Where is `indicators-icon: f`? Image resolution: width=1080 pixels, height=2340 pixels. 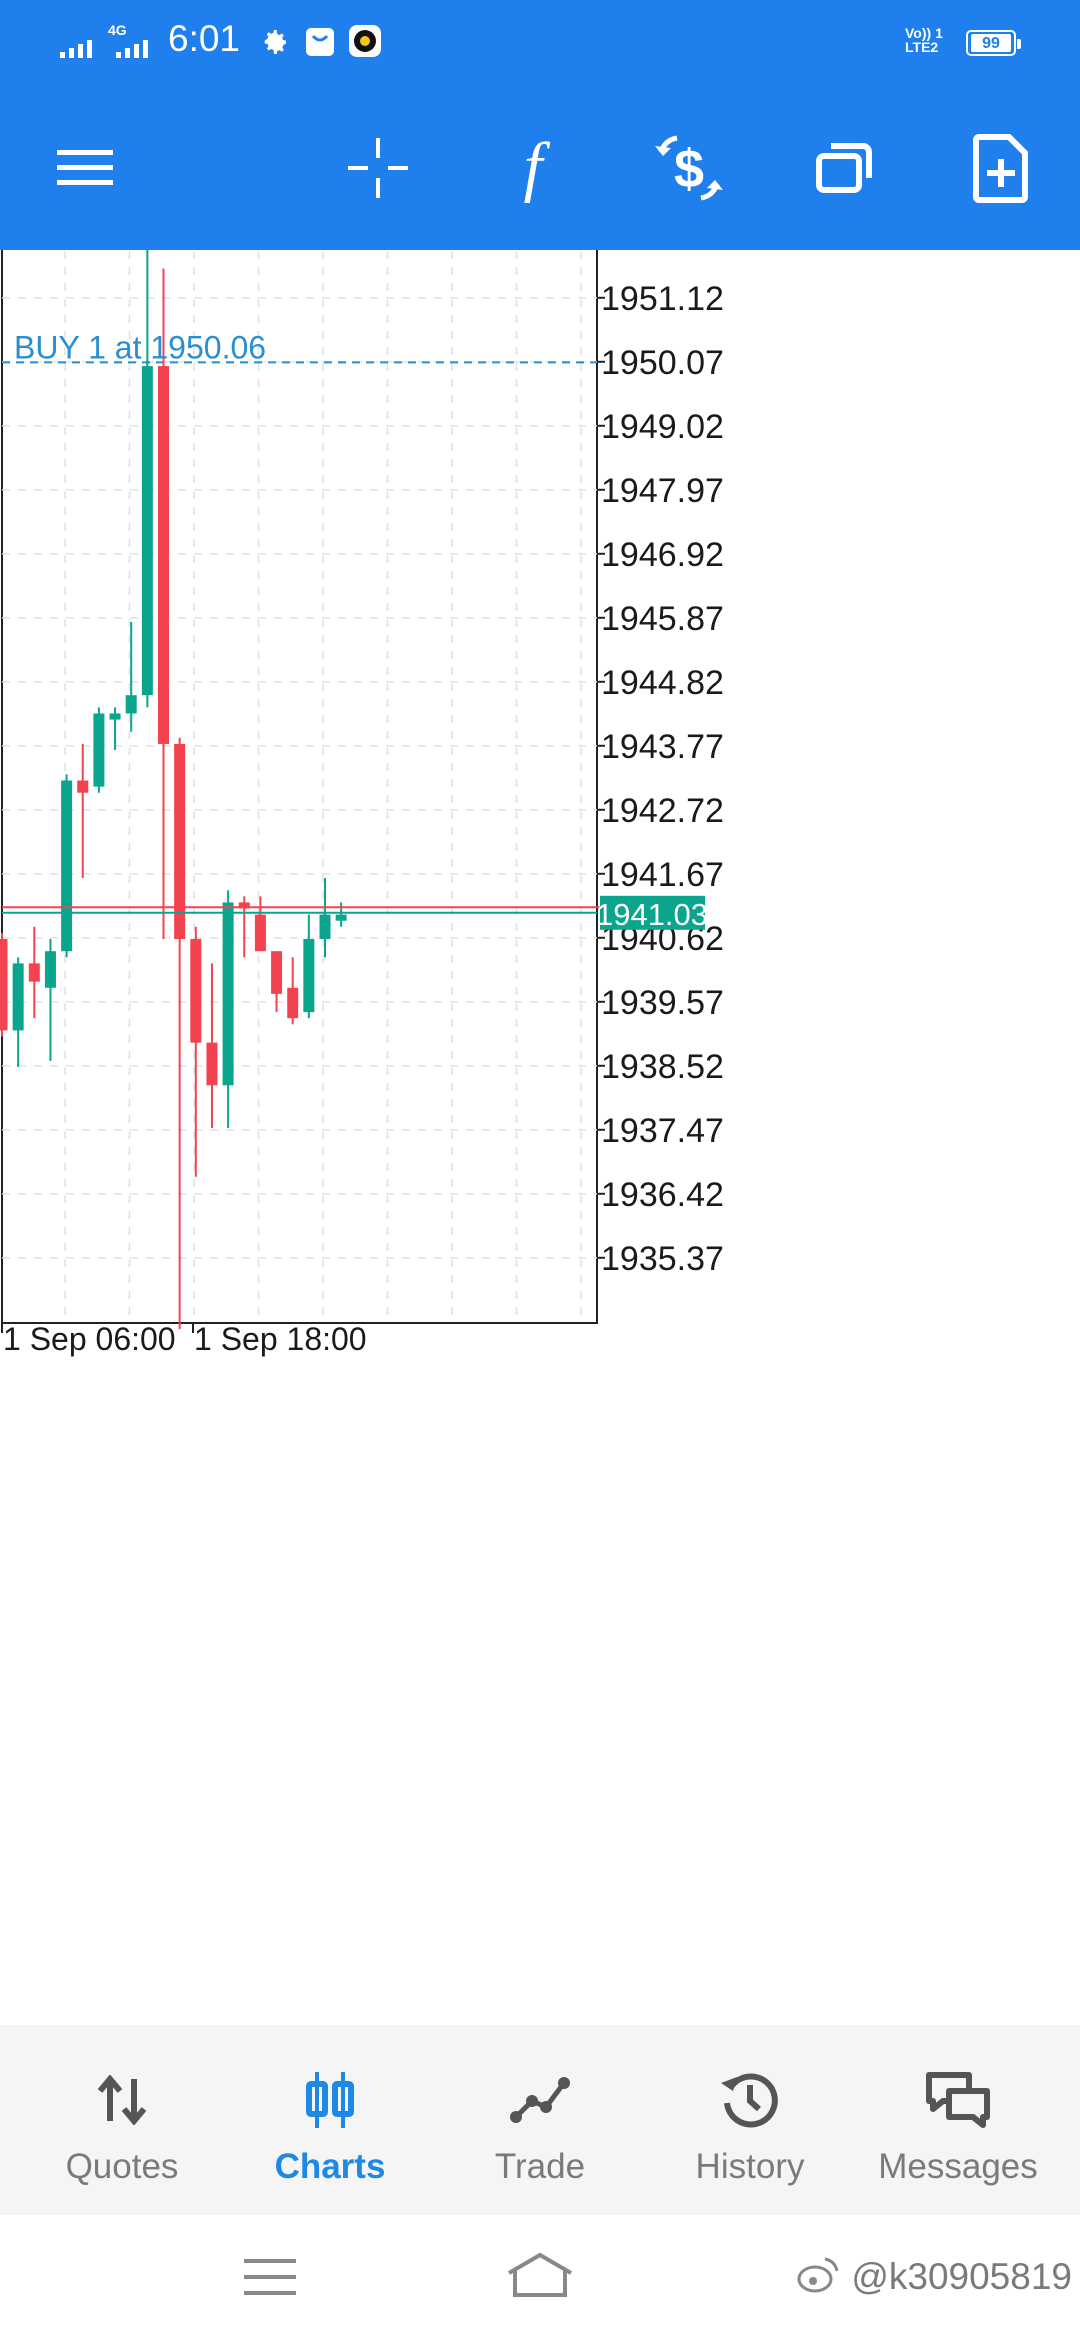
indicators-icon: f is located at coordinates (537, 168).